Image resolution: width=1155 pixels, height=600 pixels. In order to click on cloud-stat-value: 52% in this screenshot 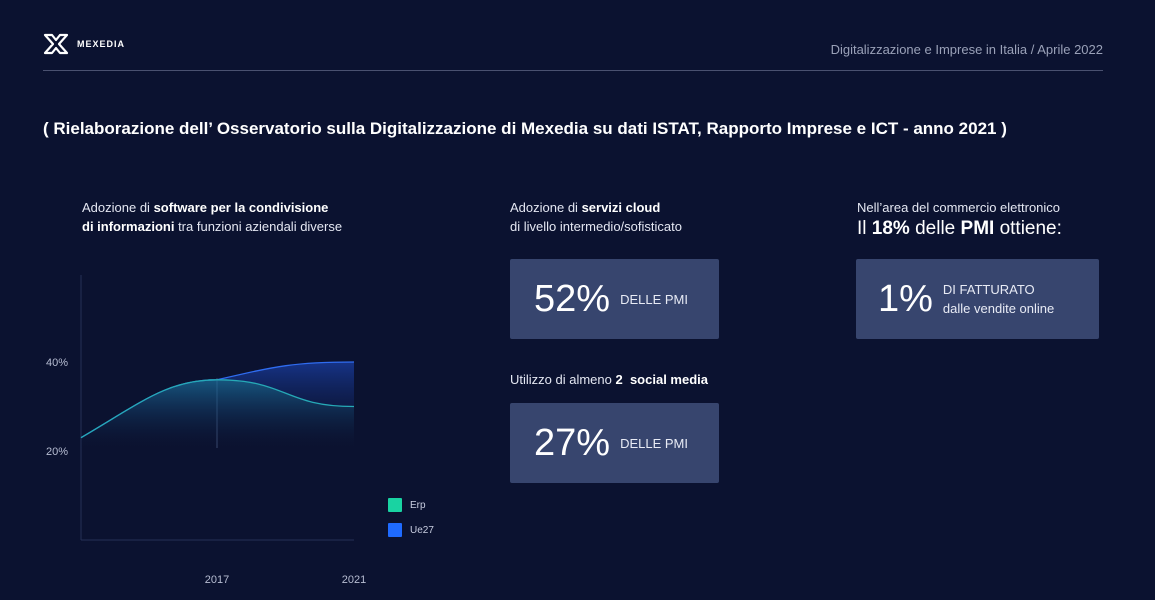, I will do `click(572, 298)`.